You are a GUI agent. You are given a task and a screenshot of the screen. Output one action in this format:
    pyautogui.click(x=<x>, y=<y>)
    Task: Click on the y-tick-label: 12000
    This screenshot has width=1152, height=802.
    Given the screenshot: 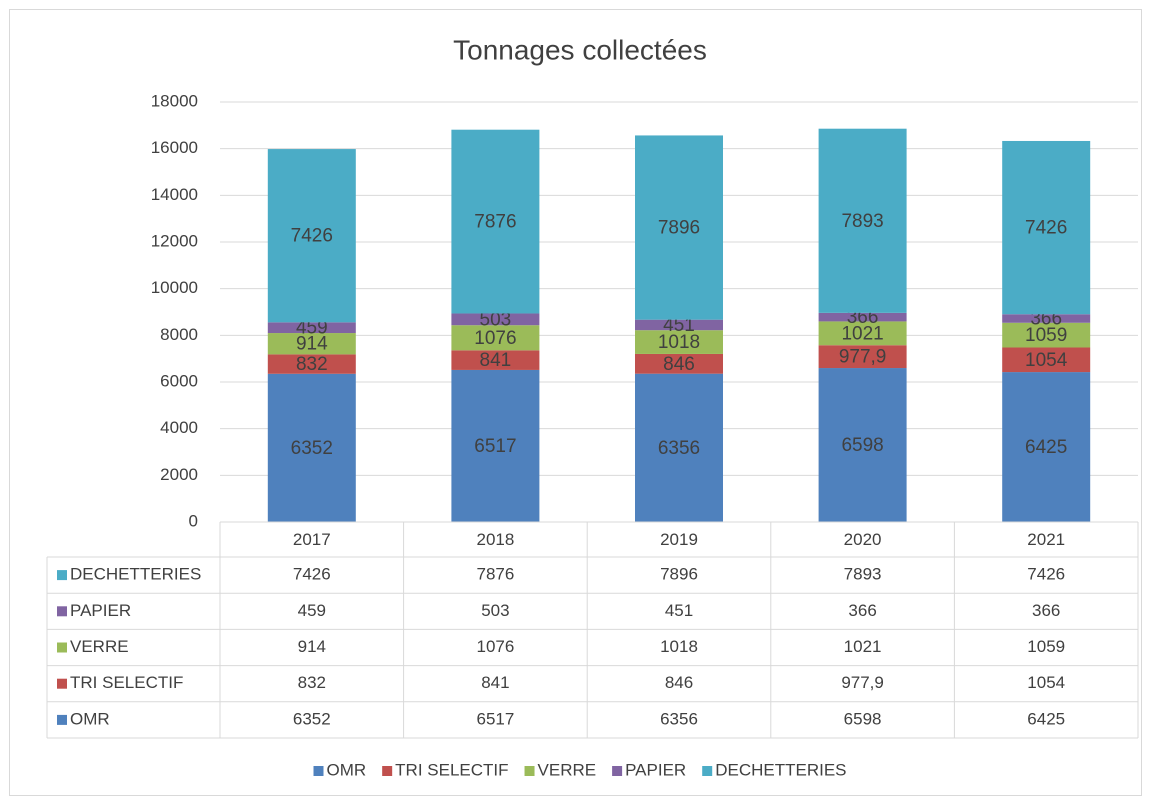 What is the action you would take?
    pyautogui.click(x=174, y=240)
    